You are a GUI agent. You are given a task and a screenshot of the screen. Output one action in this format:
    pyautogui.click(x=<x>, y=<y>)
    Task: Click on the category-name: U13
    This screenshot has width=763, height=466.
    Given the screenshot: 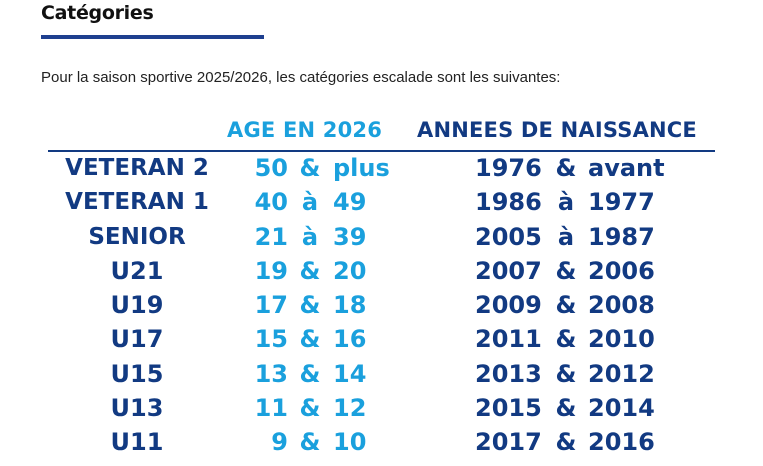 What is the action you would take?
    pyautogui.click(x=137, y=408)
    